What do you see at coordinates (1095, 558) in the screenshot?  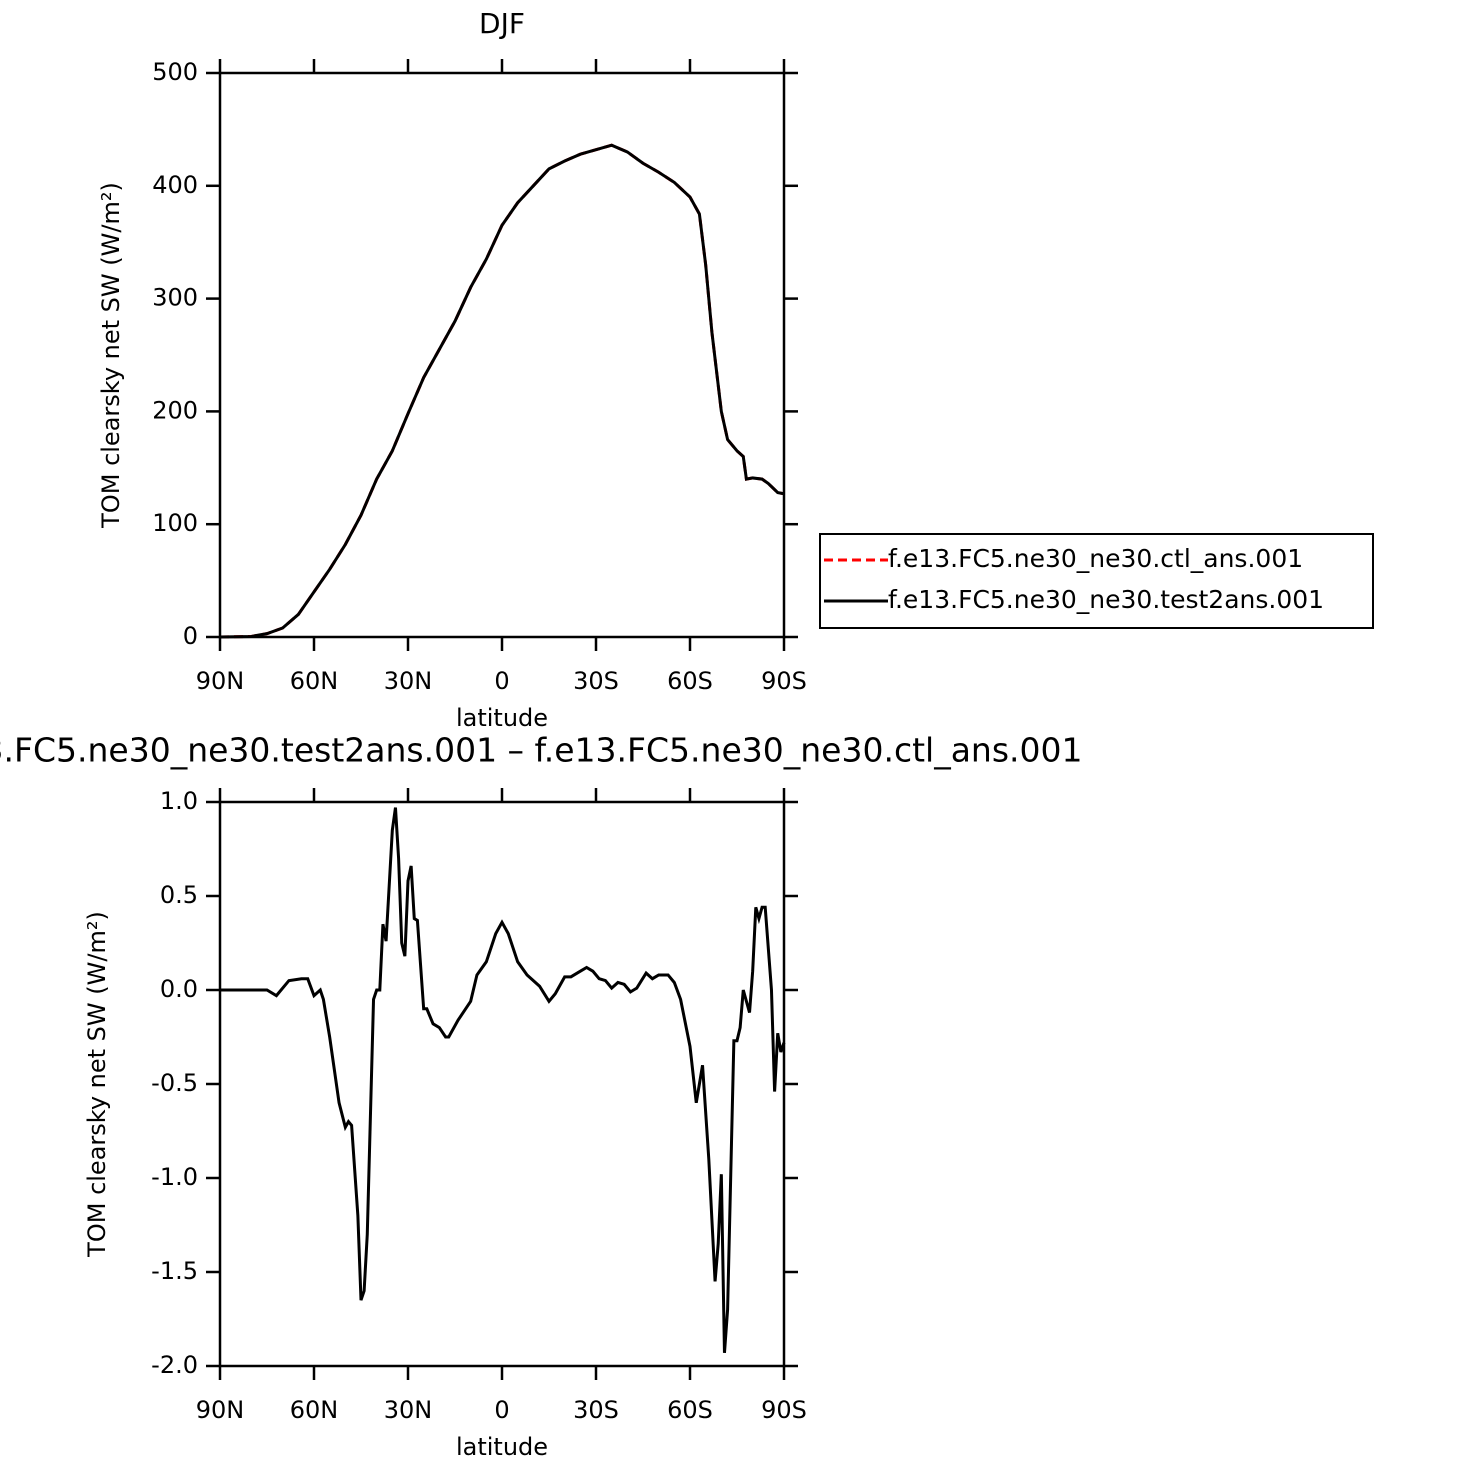 I see `legend-label: f.e13.FC5.ne30_ne30.ctl_ans.001` at bounding box center [1095, 558].